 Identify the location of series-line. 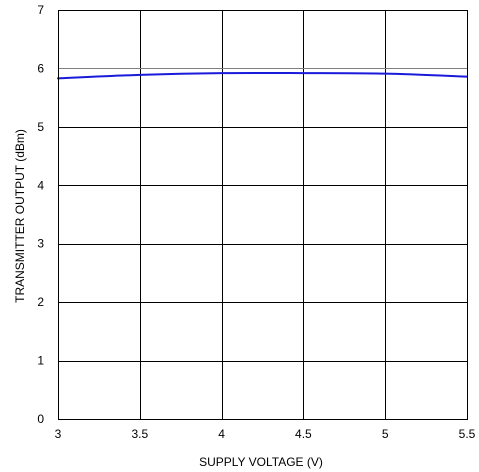
(262, 75).